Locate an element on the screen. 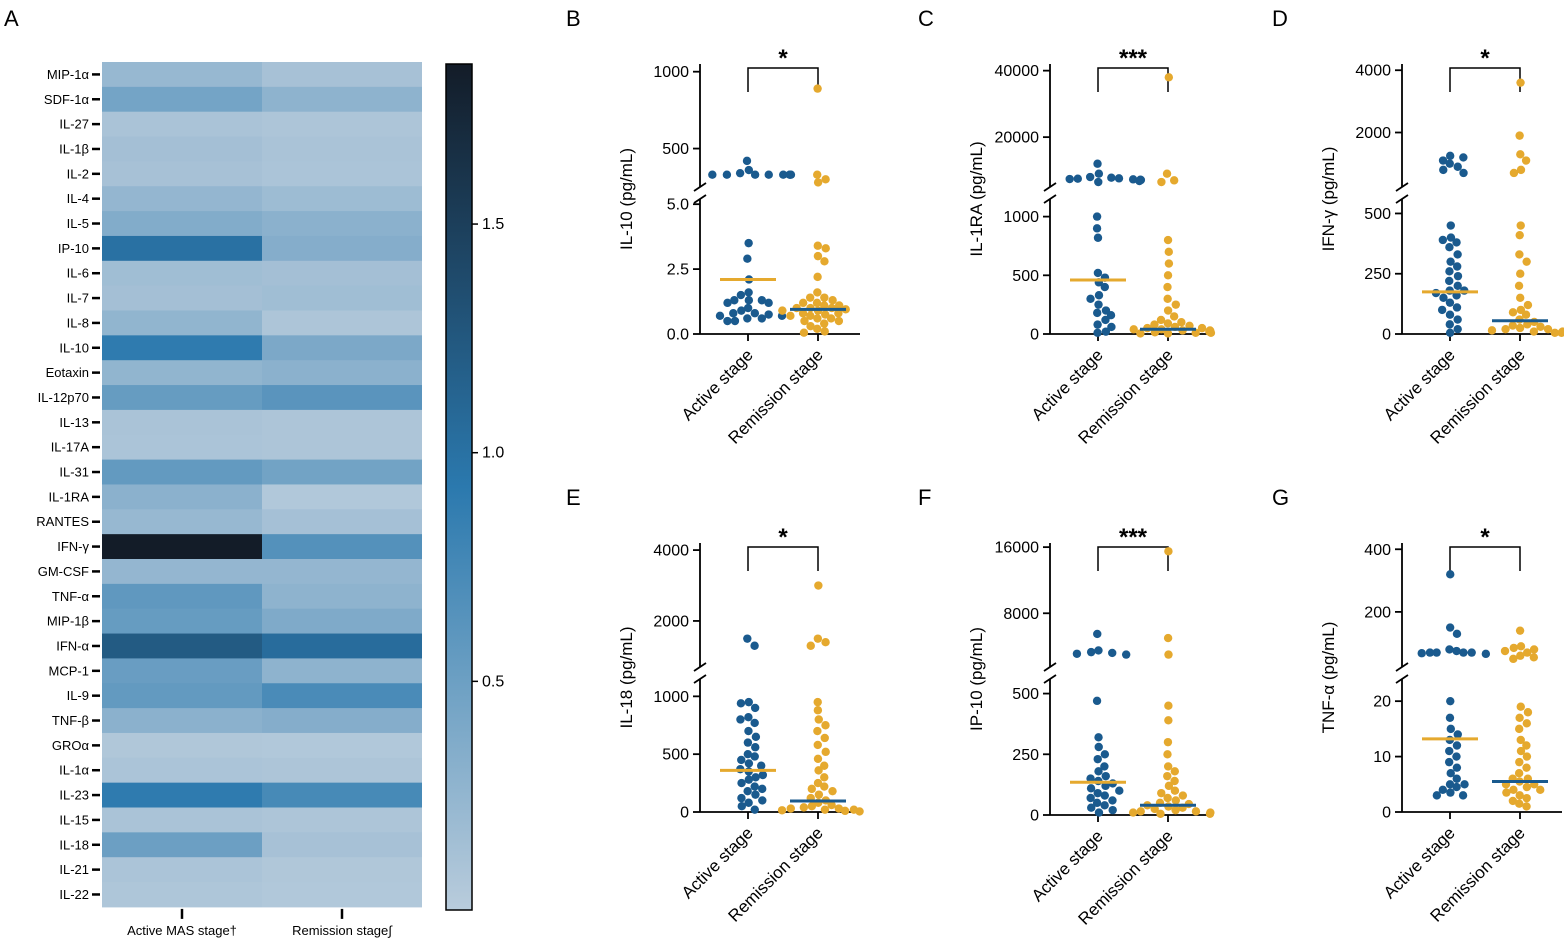 The width and height of the screenshot is (1564, 941). y-axis-label: IP-10 (pg/mL) is located at coordinates (976, 679).